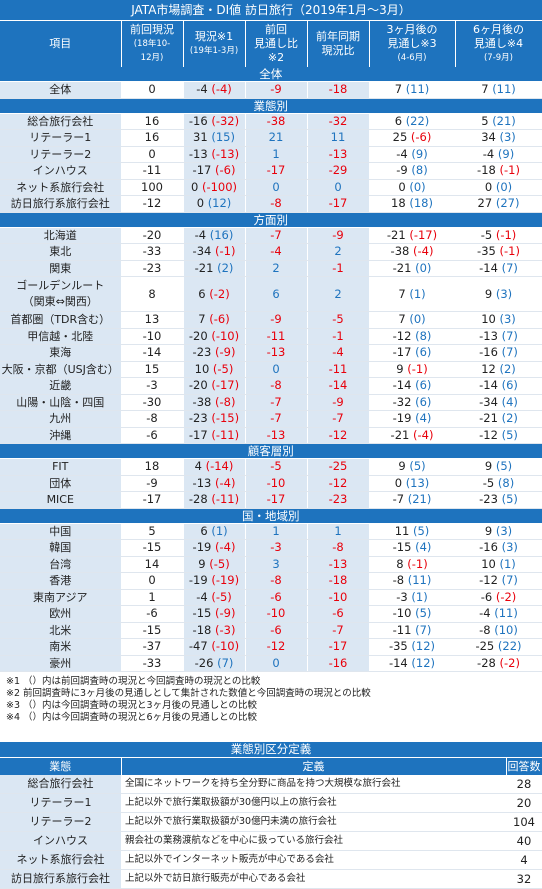  What do you see at coordinates (498, 294) in the screenshot?
I see `outlook-6month: 9 (3)` at bounding box center [498, 294].